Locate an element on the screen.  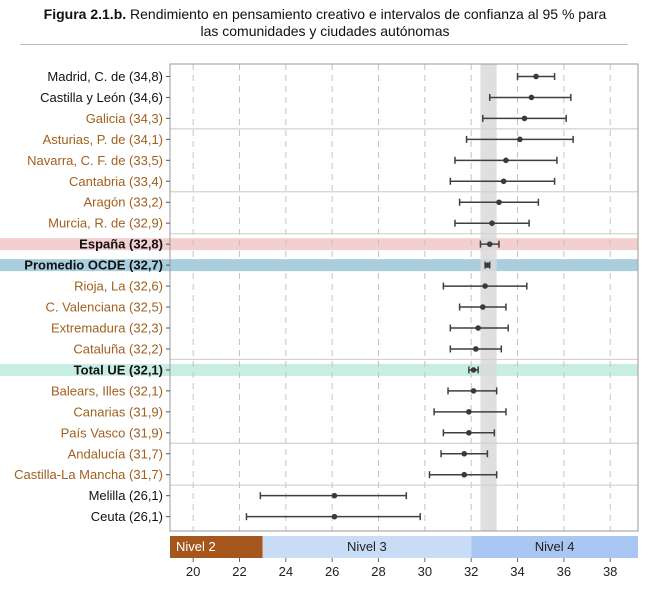
row-label: Ceuta (26,1) is located at coordinates (127, 516).